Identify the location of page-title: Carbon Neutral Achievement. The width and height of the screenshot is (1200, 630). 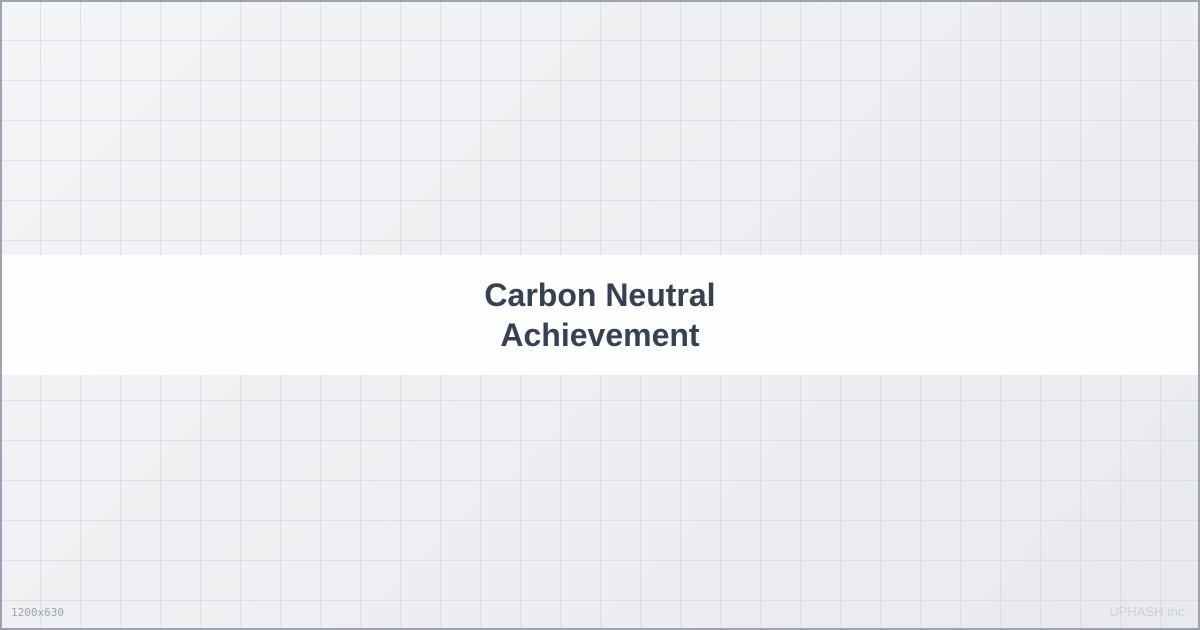
(599, 315).